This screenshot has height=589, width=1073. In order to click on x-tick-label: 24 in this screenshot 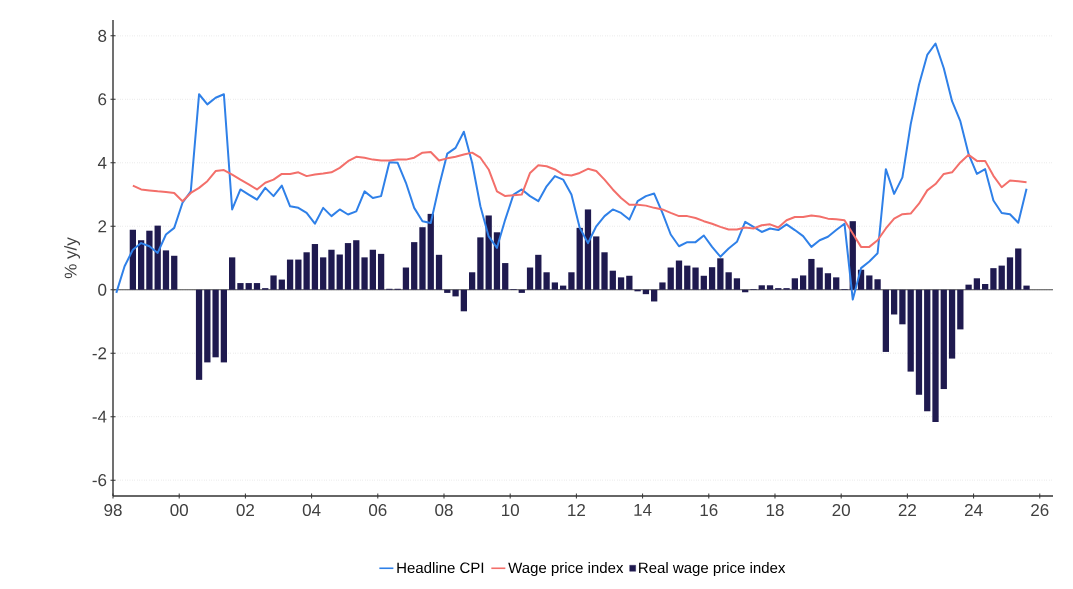, I will do `click(973, 510)`.